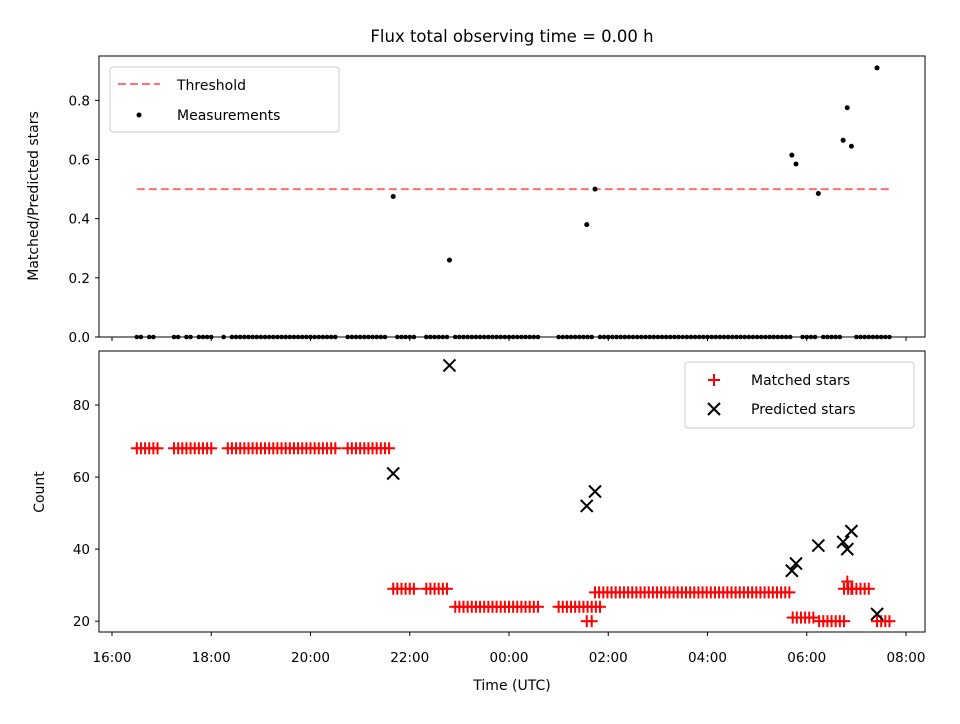  I want to click on legend-matched-label: Matched stars, so click(800, 381).